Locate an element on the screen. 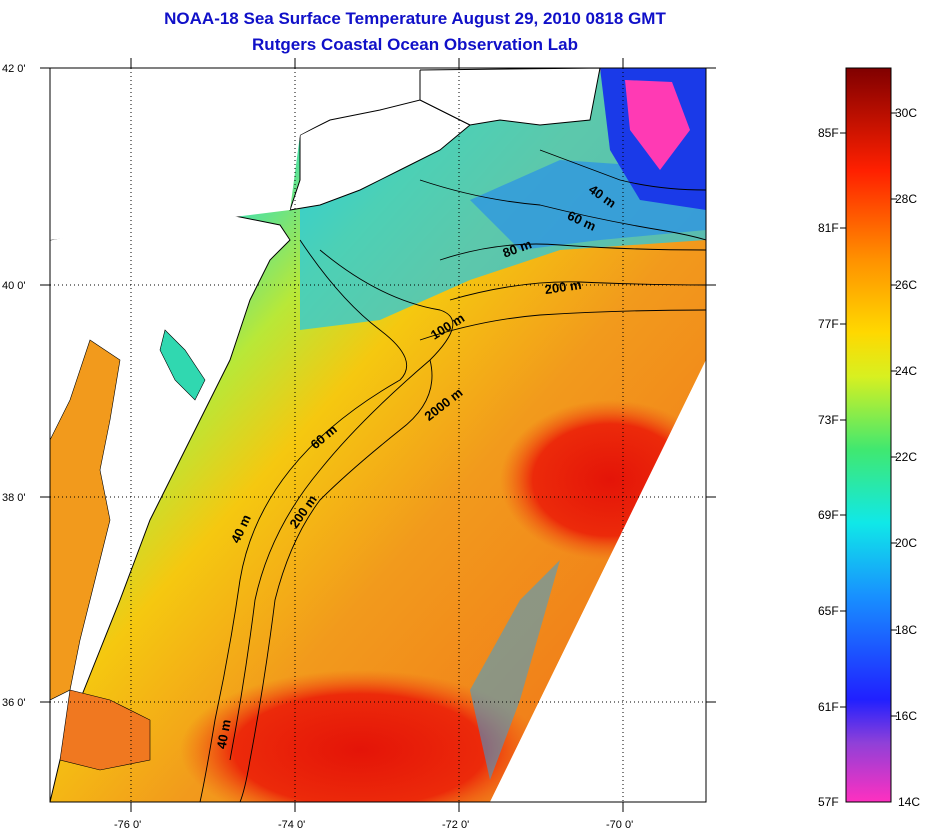 This screenshot has height=832, width=928. cb-f-57: 57F is located at coordinates (828, 802).